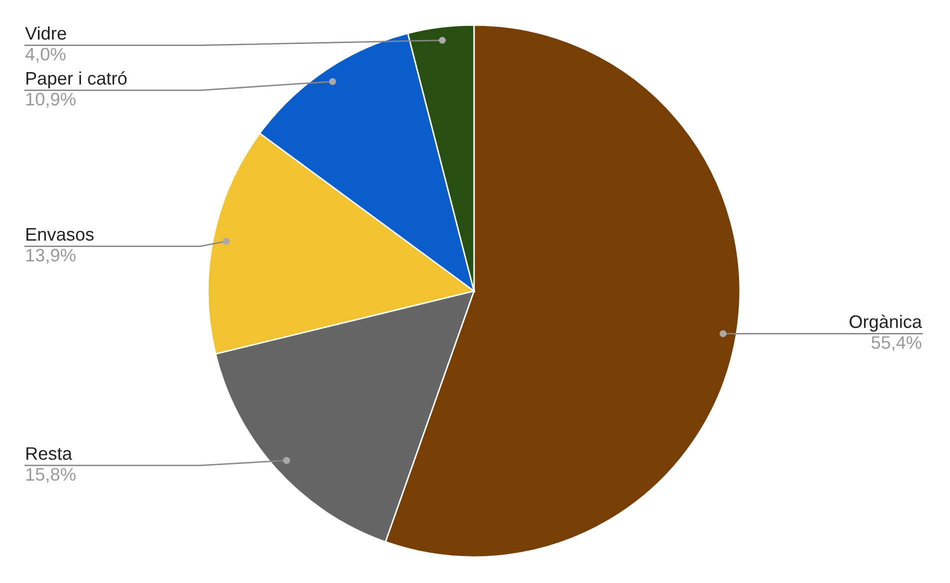  I want to click on slice-label: Vidre, so click(45, 33).